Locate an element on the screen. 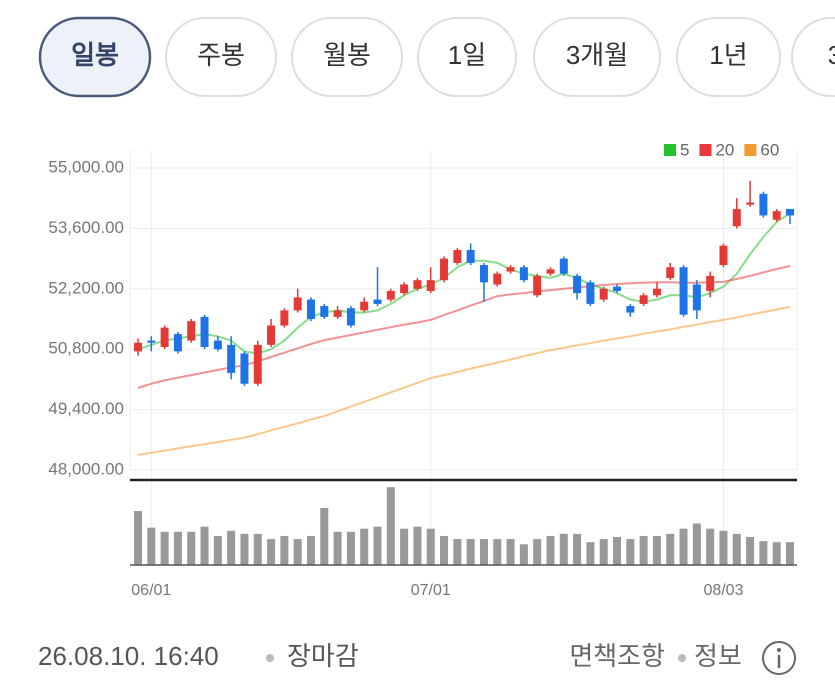 The width and height of the screenshot is (835, 688). tab: 1년 is located at coordinates (728, 57).